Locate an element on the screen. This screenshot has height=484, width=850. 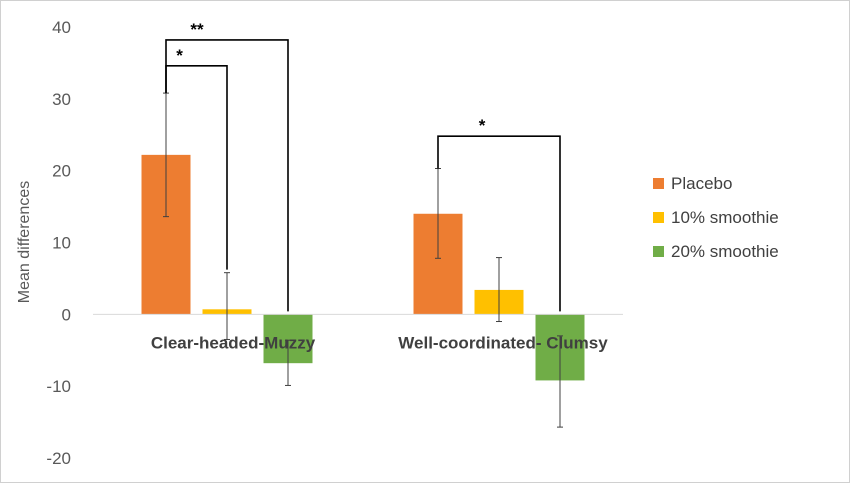
significance-label-2: * is located at coordinates (482, 125).